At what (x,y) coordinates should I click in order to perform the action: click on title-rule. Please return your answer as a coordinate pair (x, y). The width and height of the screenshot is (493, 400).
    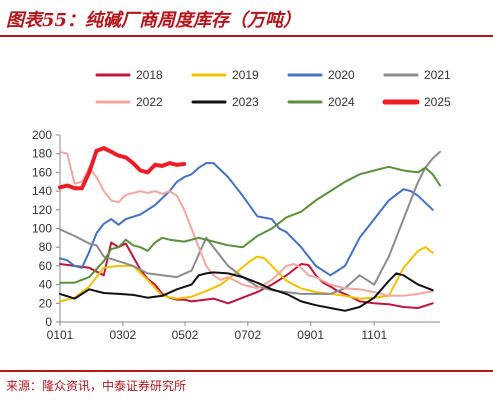
    Looking at the image, I should click on (246, 36).